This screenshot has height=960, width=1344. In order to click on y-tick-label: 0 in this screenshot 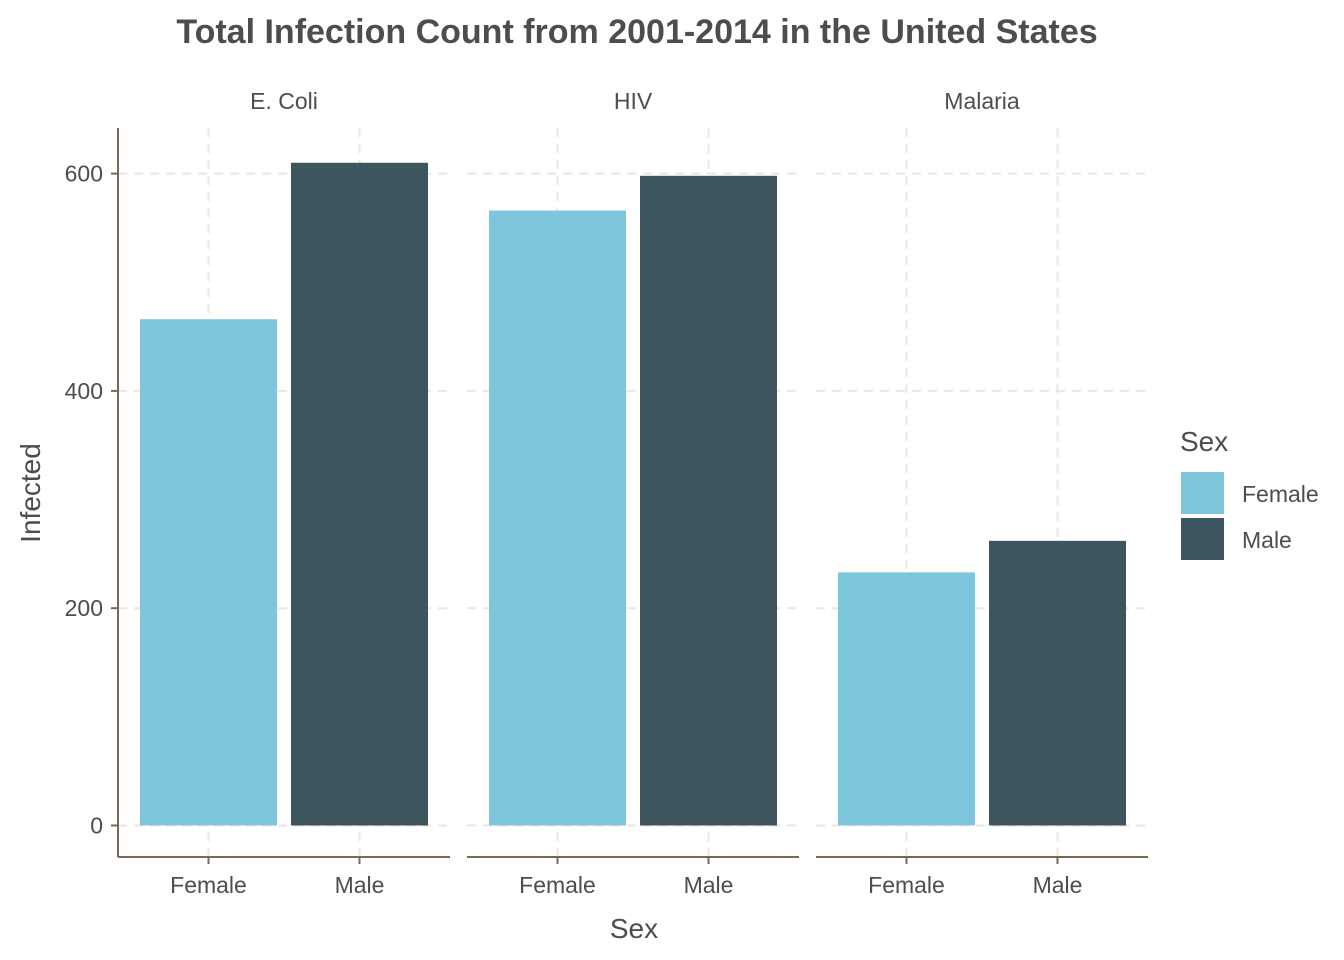, I will do `click(96, 825)`.